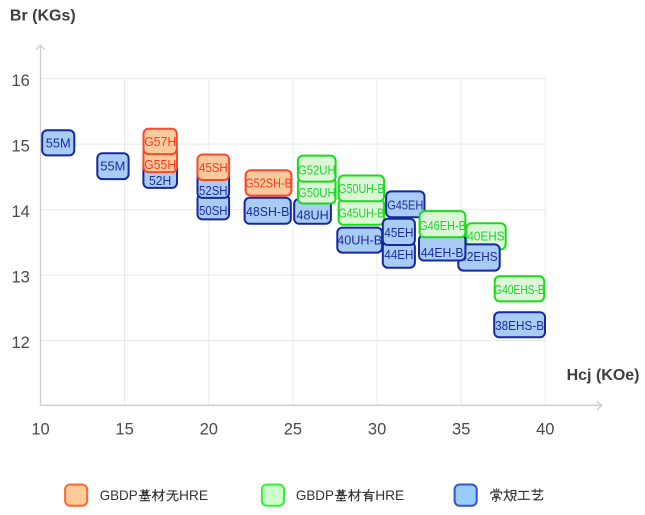  What do you see at coordinates (461, 430) in the screenshot?
I see `svg-text: 35` at bounding box center [461, 430].